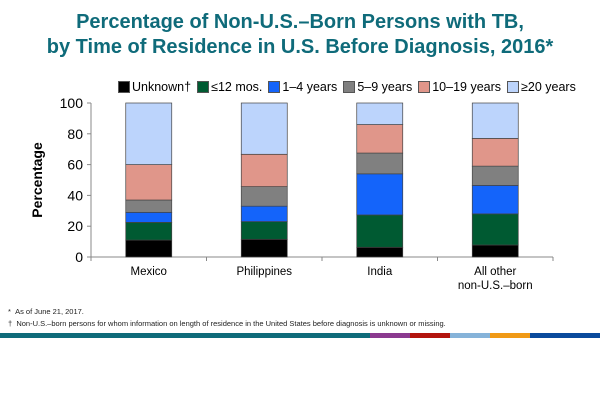 The image size is (600, 400). What do you see at coordinates (37, 180) in the screenshot?
I see `y-axis-label: Percentage` at bounding box center [37, 180].